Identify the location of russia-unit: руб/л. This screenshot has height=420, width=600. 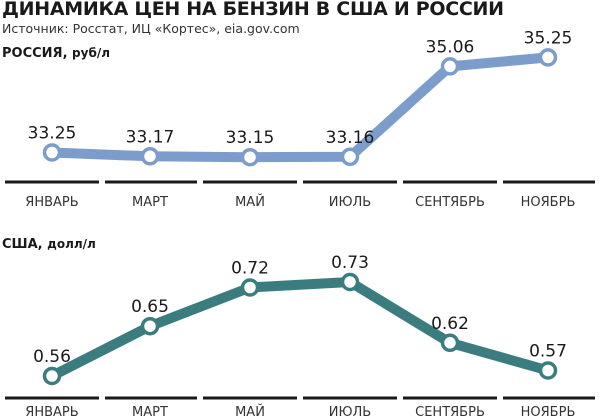
(91, 53).